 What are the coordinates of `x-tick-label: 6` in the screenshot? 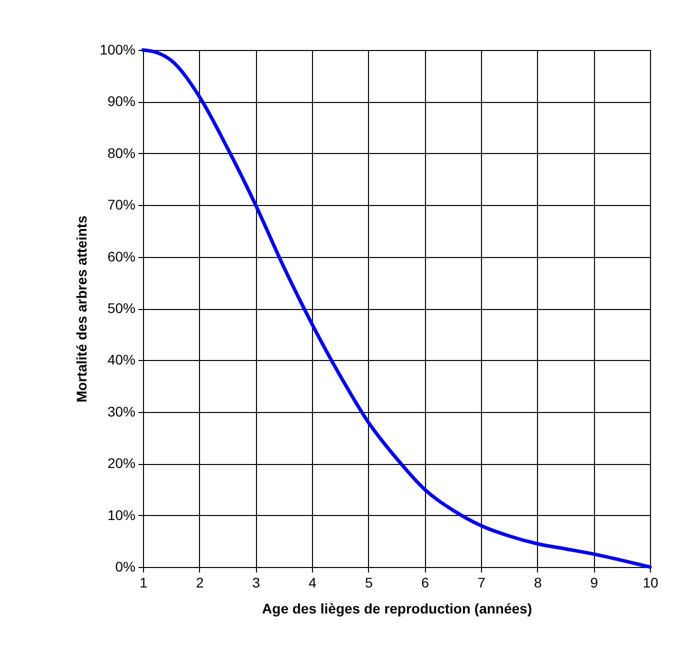 It's located at (425, 582).